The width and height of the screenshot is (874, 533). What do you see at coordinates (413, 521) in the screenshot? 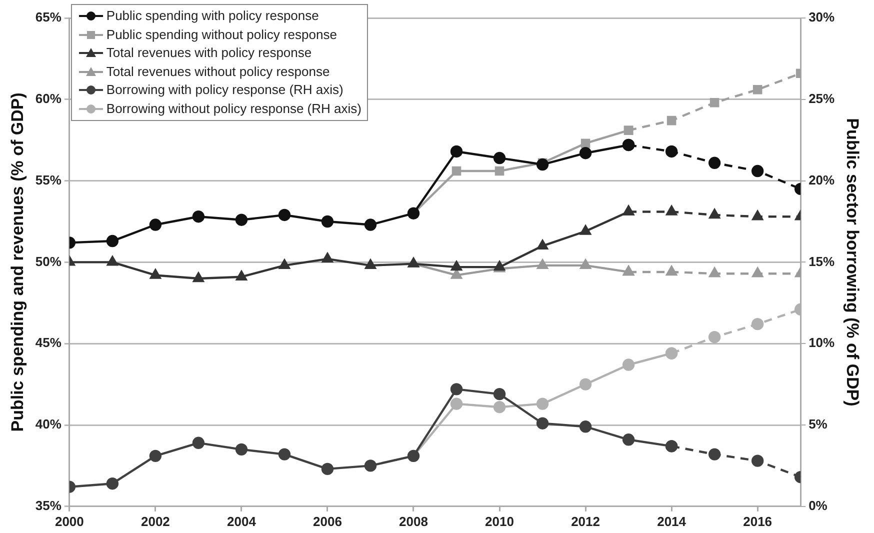
I see `x-tick-label: 2008` at bounding box center [413, 521].